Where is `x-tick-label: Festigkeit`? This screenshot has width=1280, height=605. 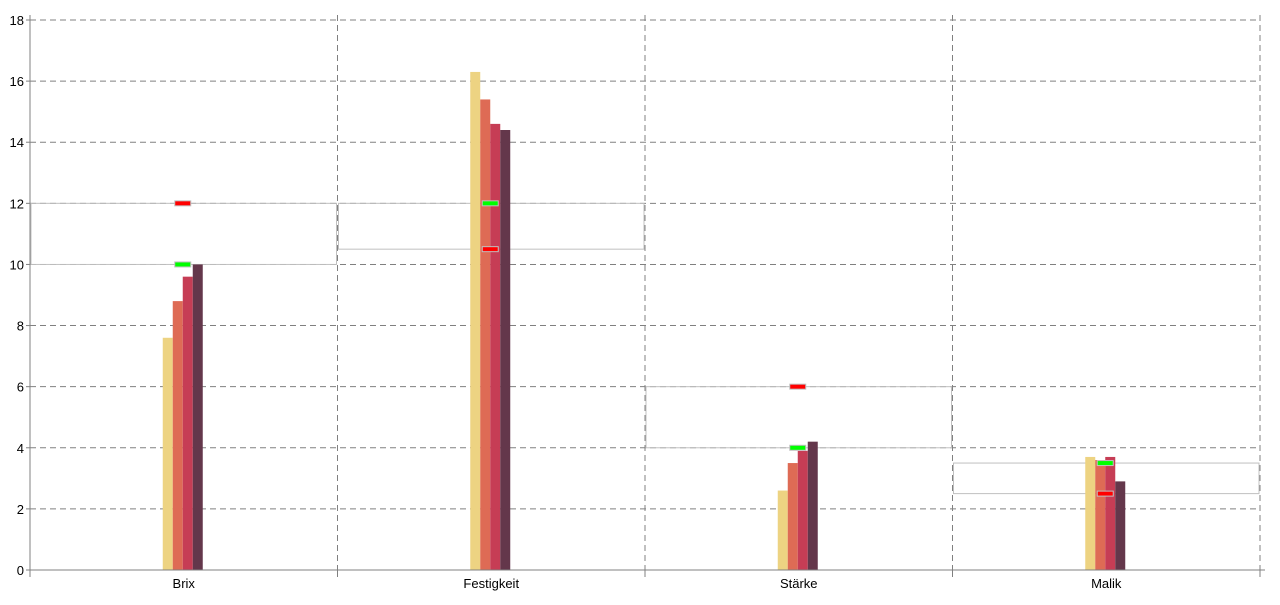 x-tick-label: Festigkeit is located at coordinates (491, 583).